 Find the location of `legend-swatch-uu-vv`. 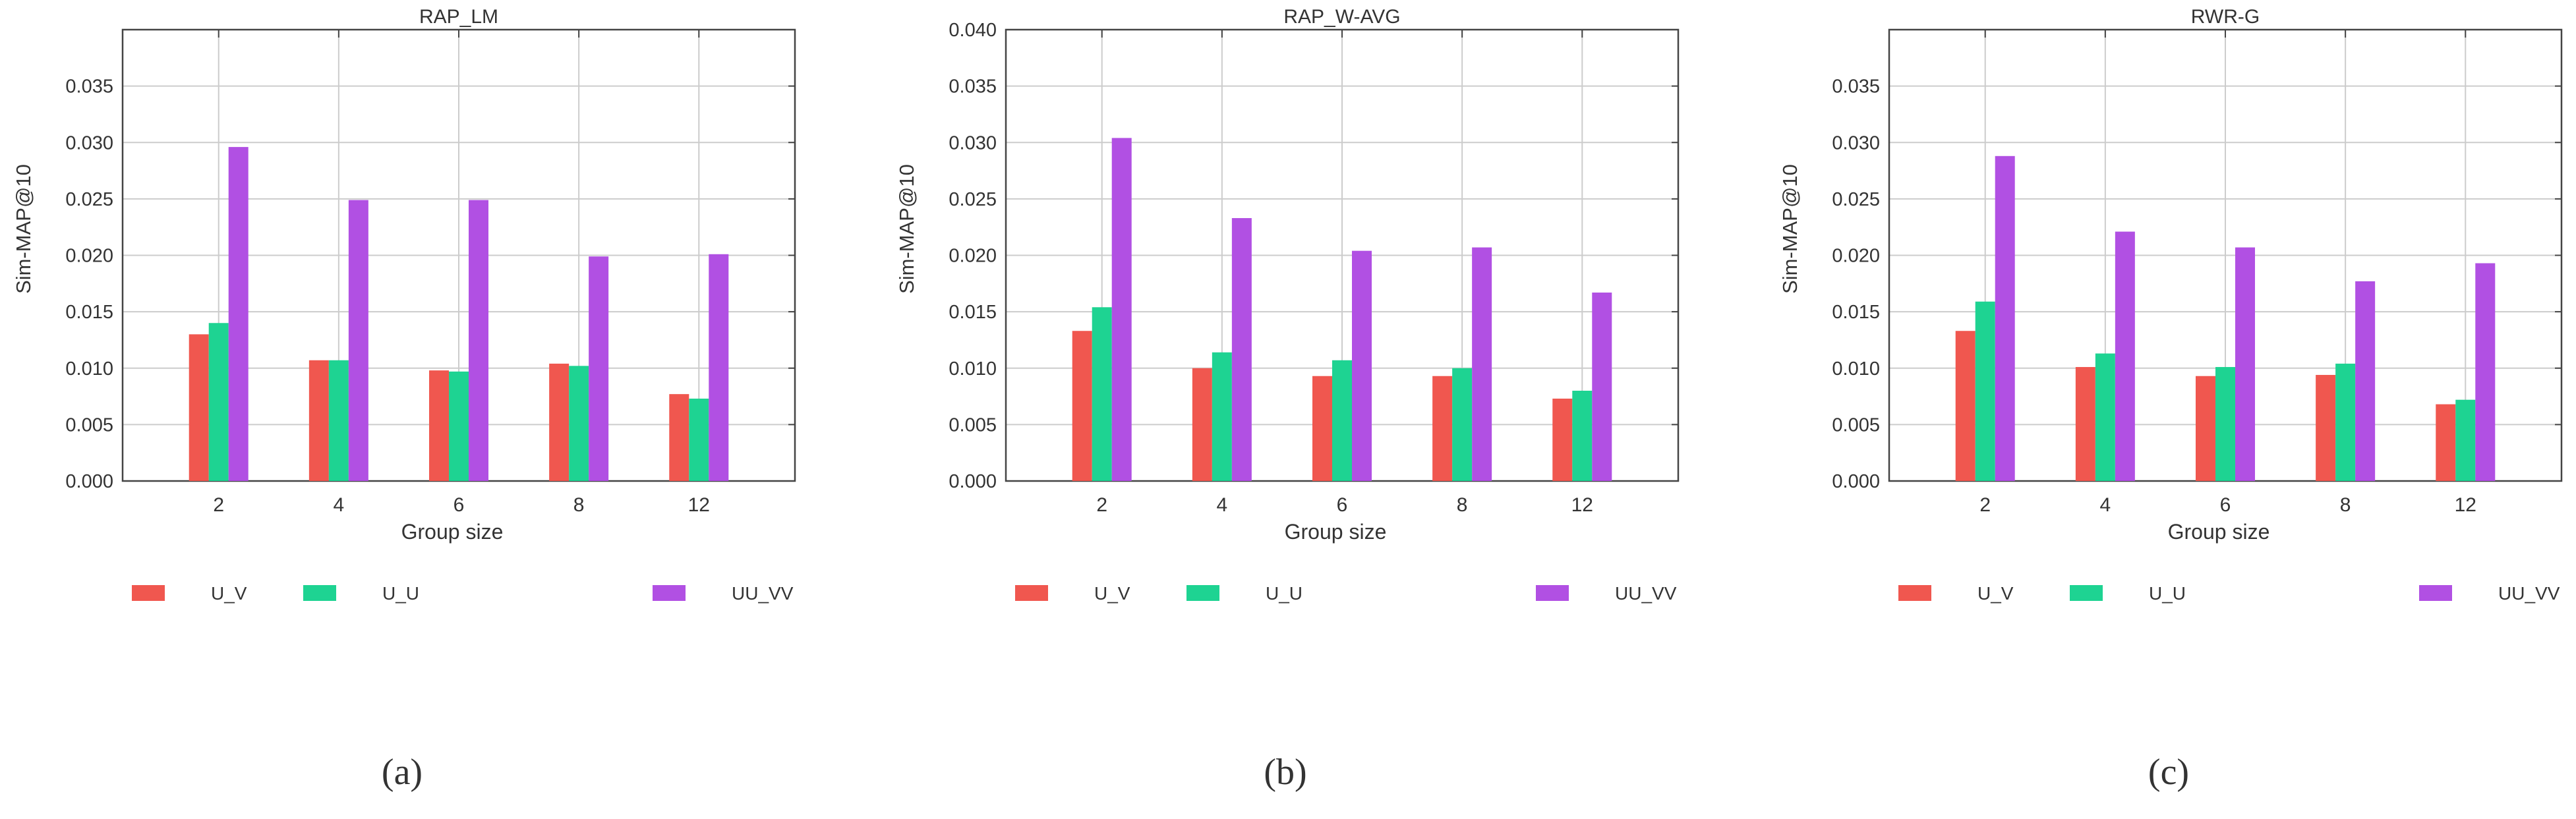

legend-swatch-uu-vv is located at coordinates (669, 593).